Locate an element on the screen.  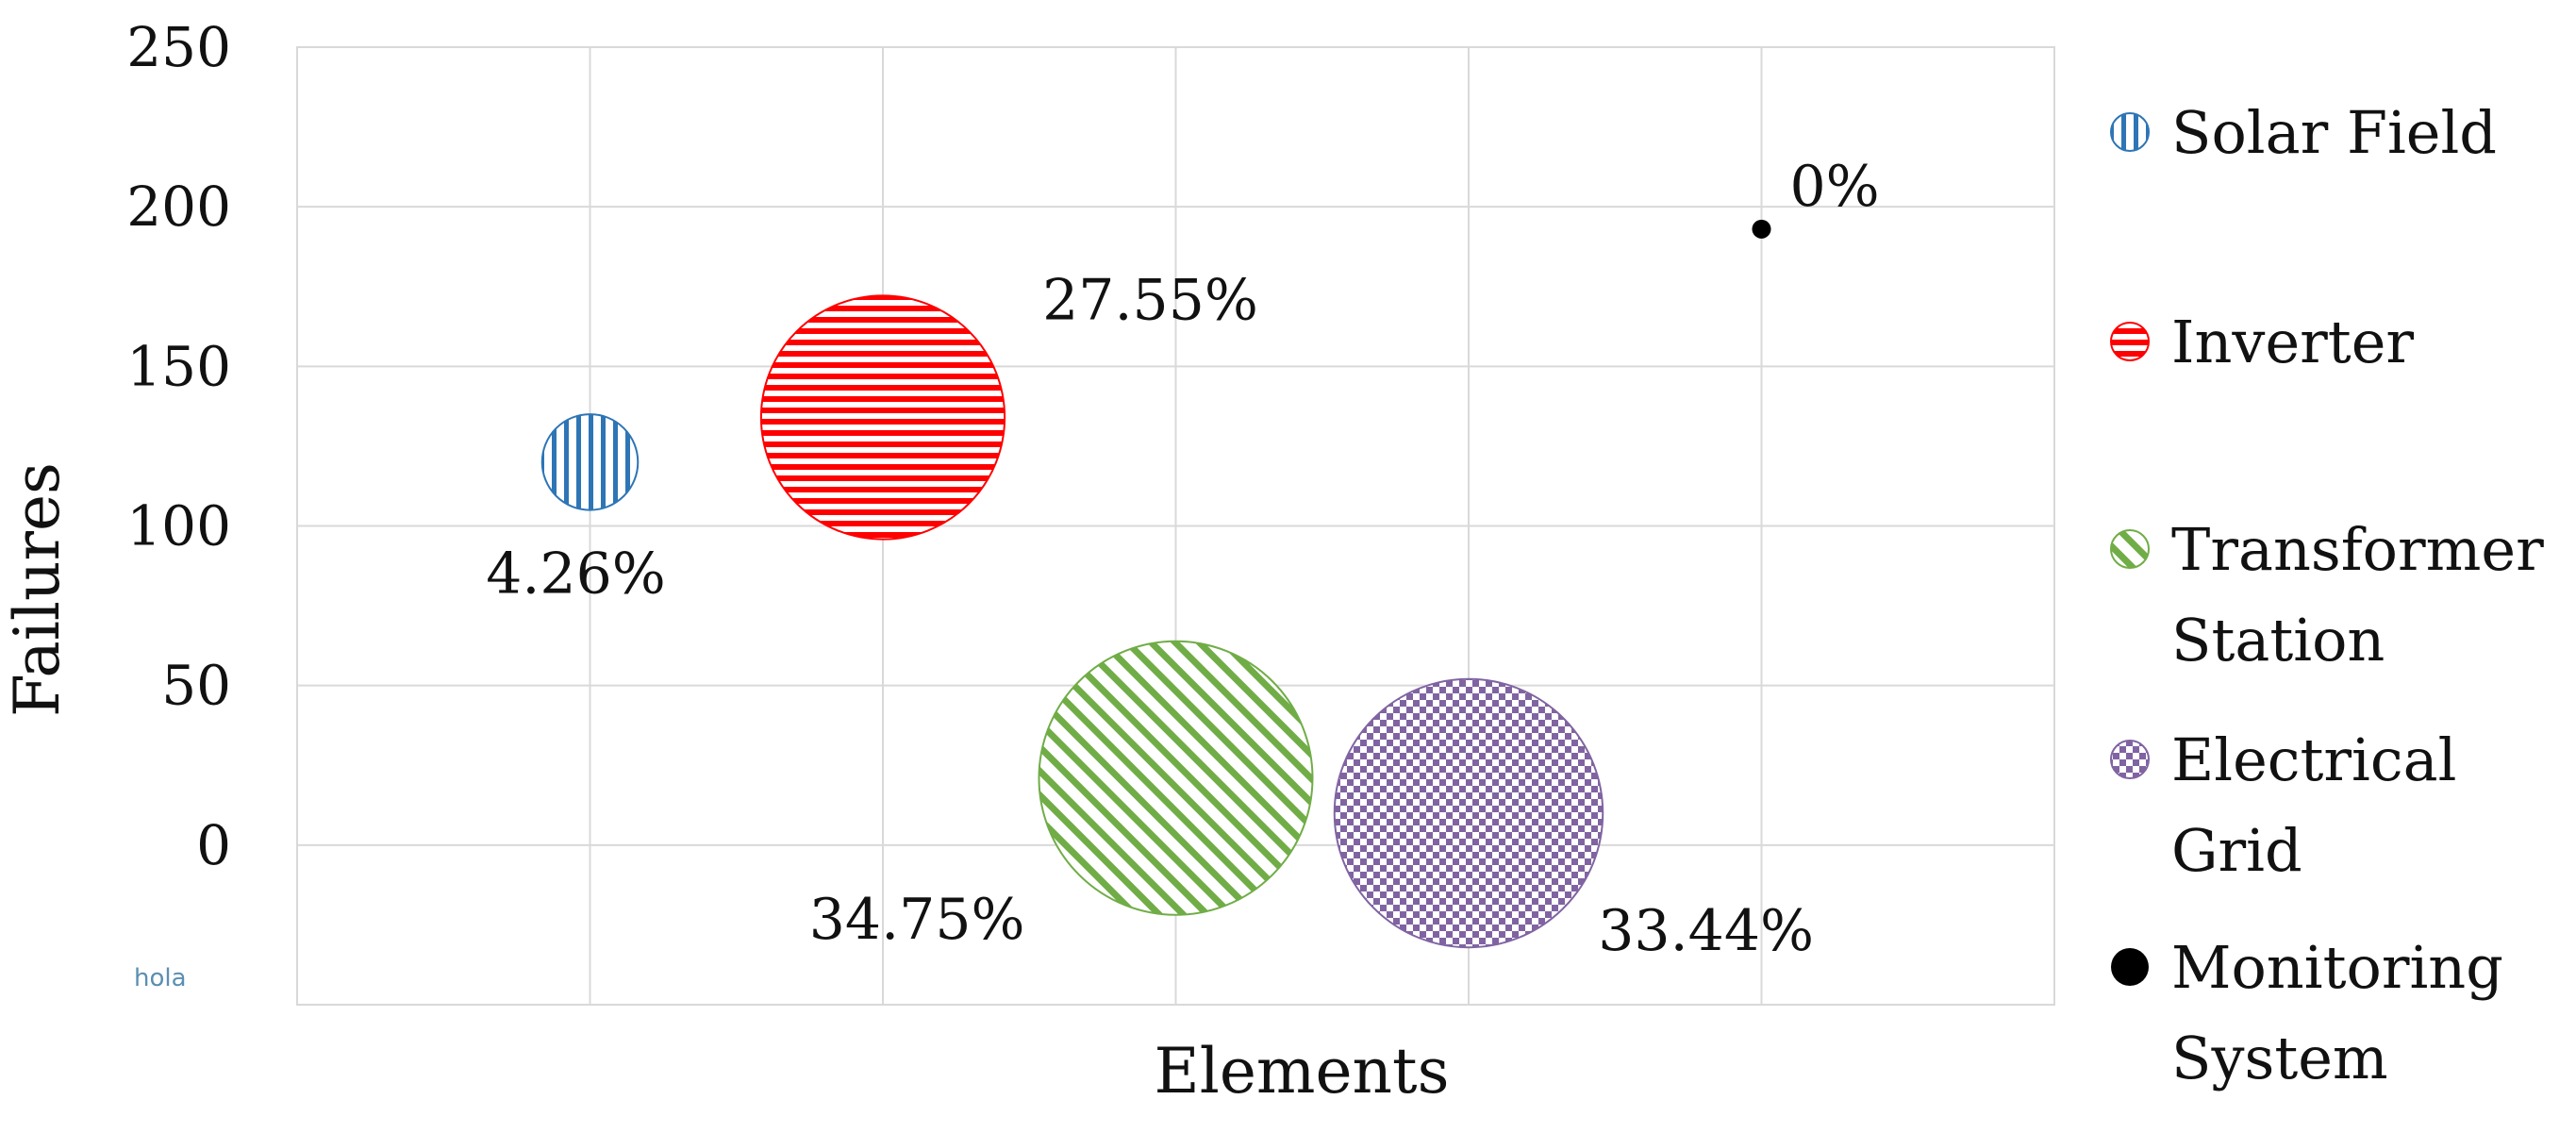
legend-label: Inverter is located at coordinates (2292, 342).